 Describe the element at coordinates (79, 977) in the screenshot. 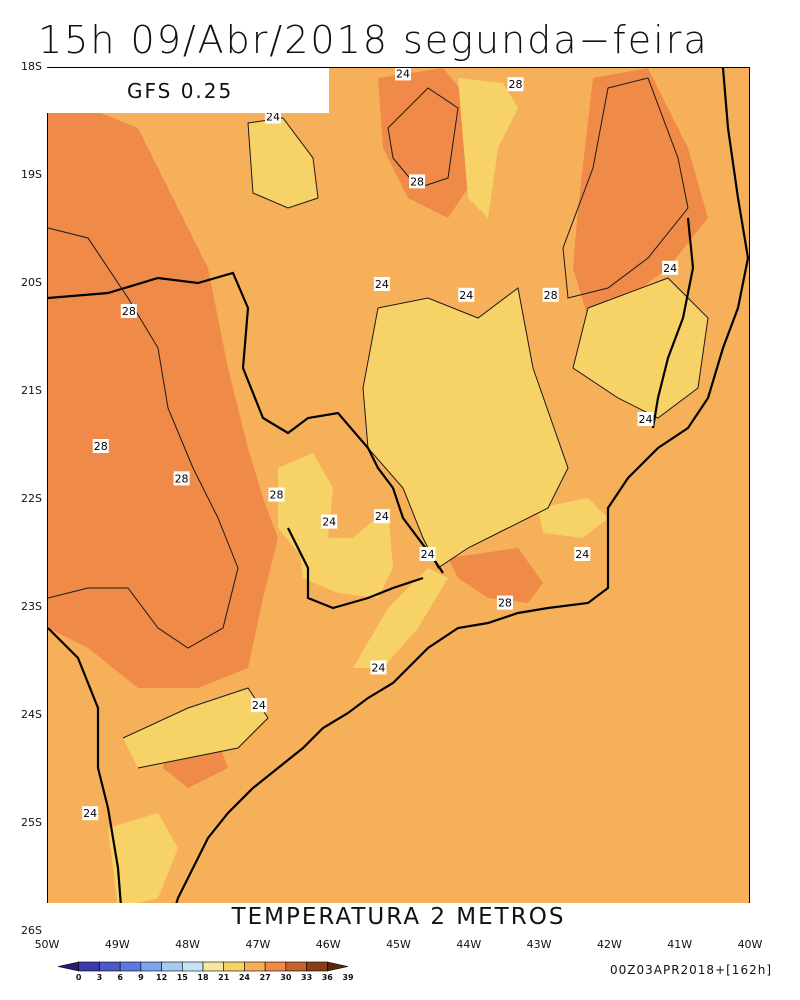

I see `colorbar-tick-label: 0` at that location.